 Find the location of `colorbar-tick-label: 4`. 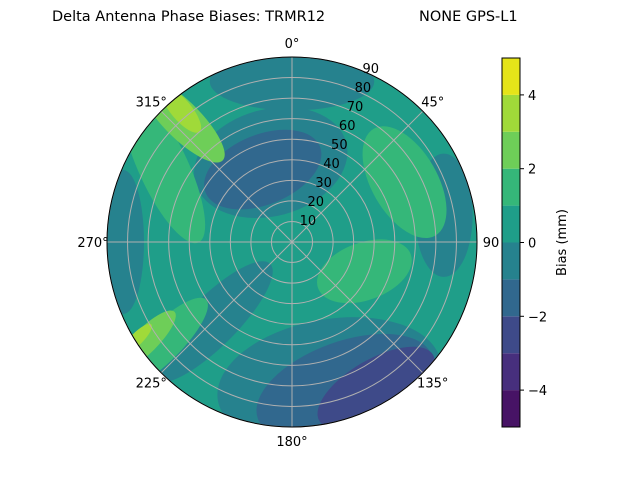

colorbar-tick-label: 4 is located at coordinates (532, 96).